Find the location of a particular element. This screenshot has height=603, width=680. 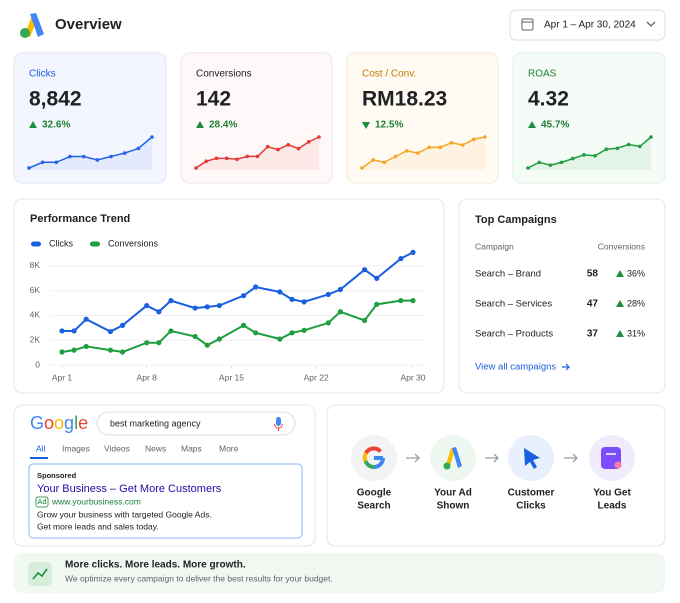

leads-icon is located at coordinates (618, 465).